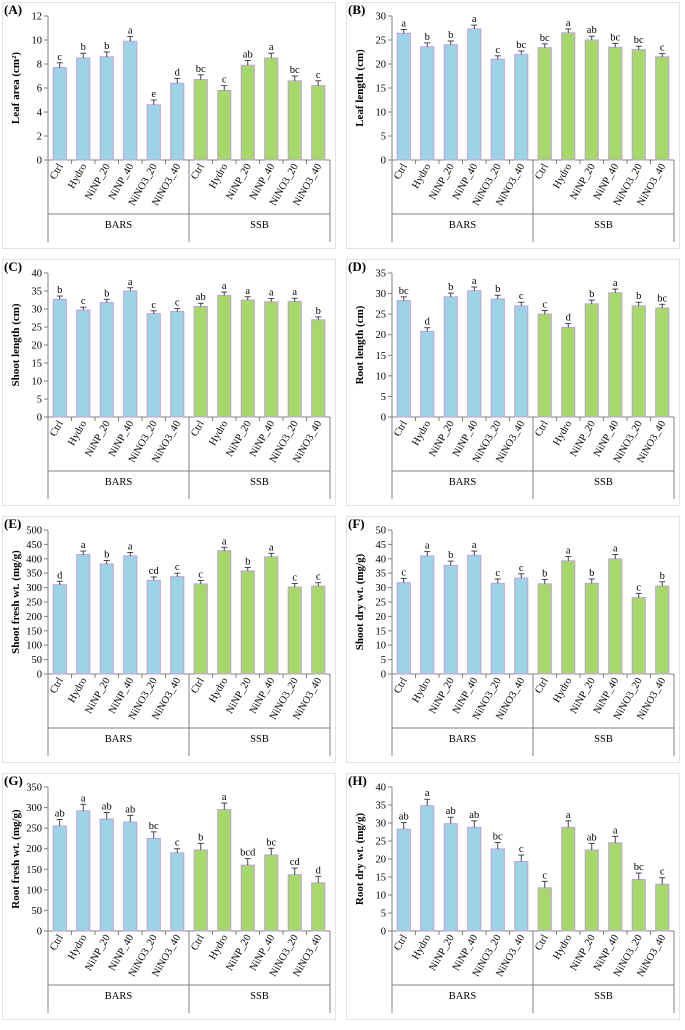 This screenshot has height=1030, width=685. What do you see at coordinates (381, 603) in the screenshot?
I see `y-tick-label: 25` at bounding box center [381, 603].